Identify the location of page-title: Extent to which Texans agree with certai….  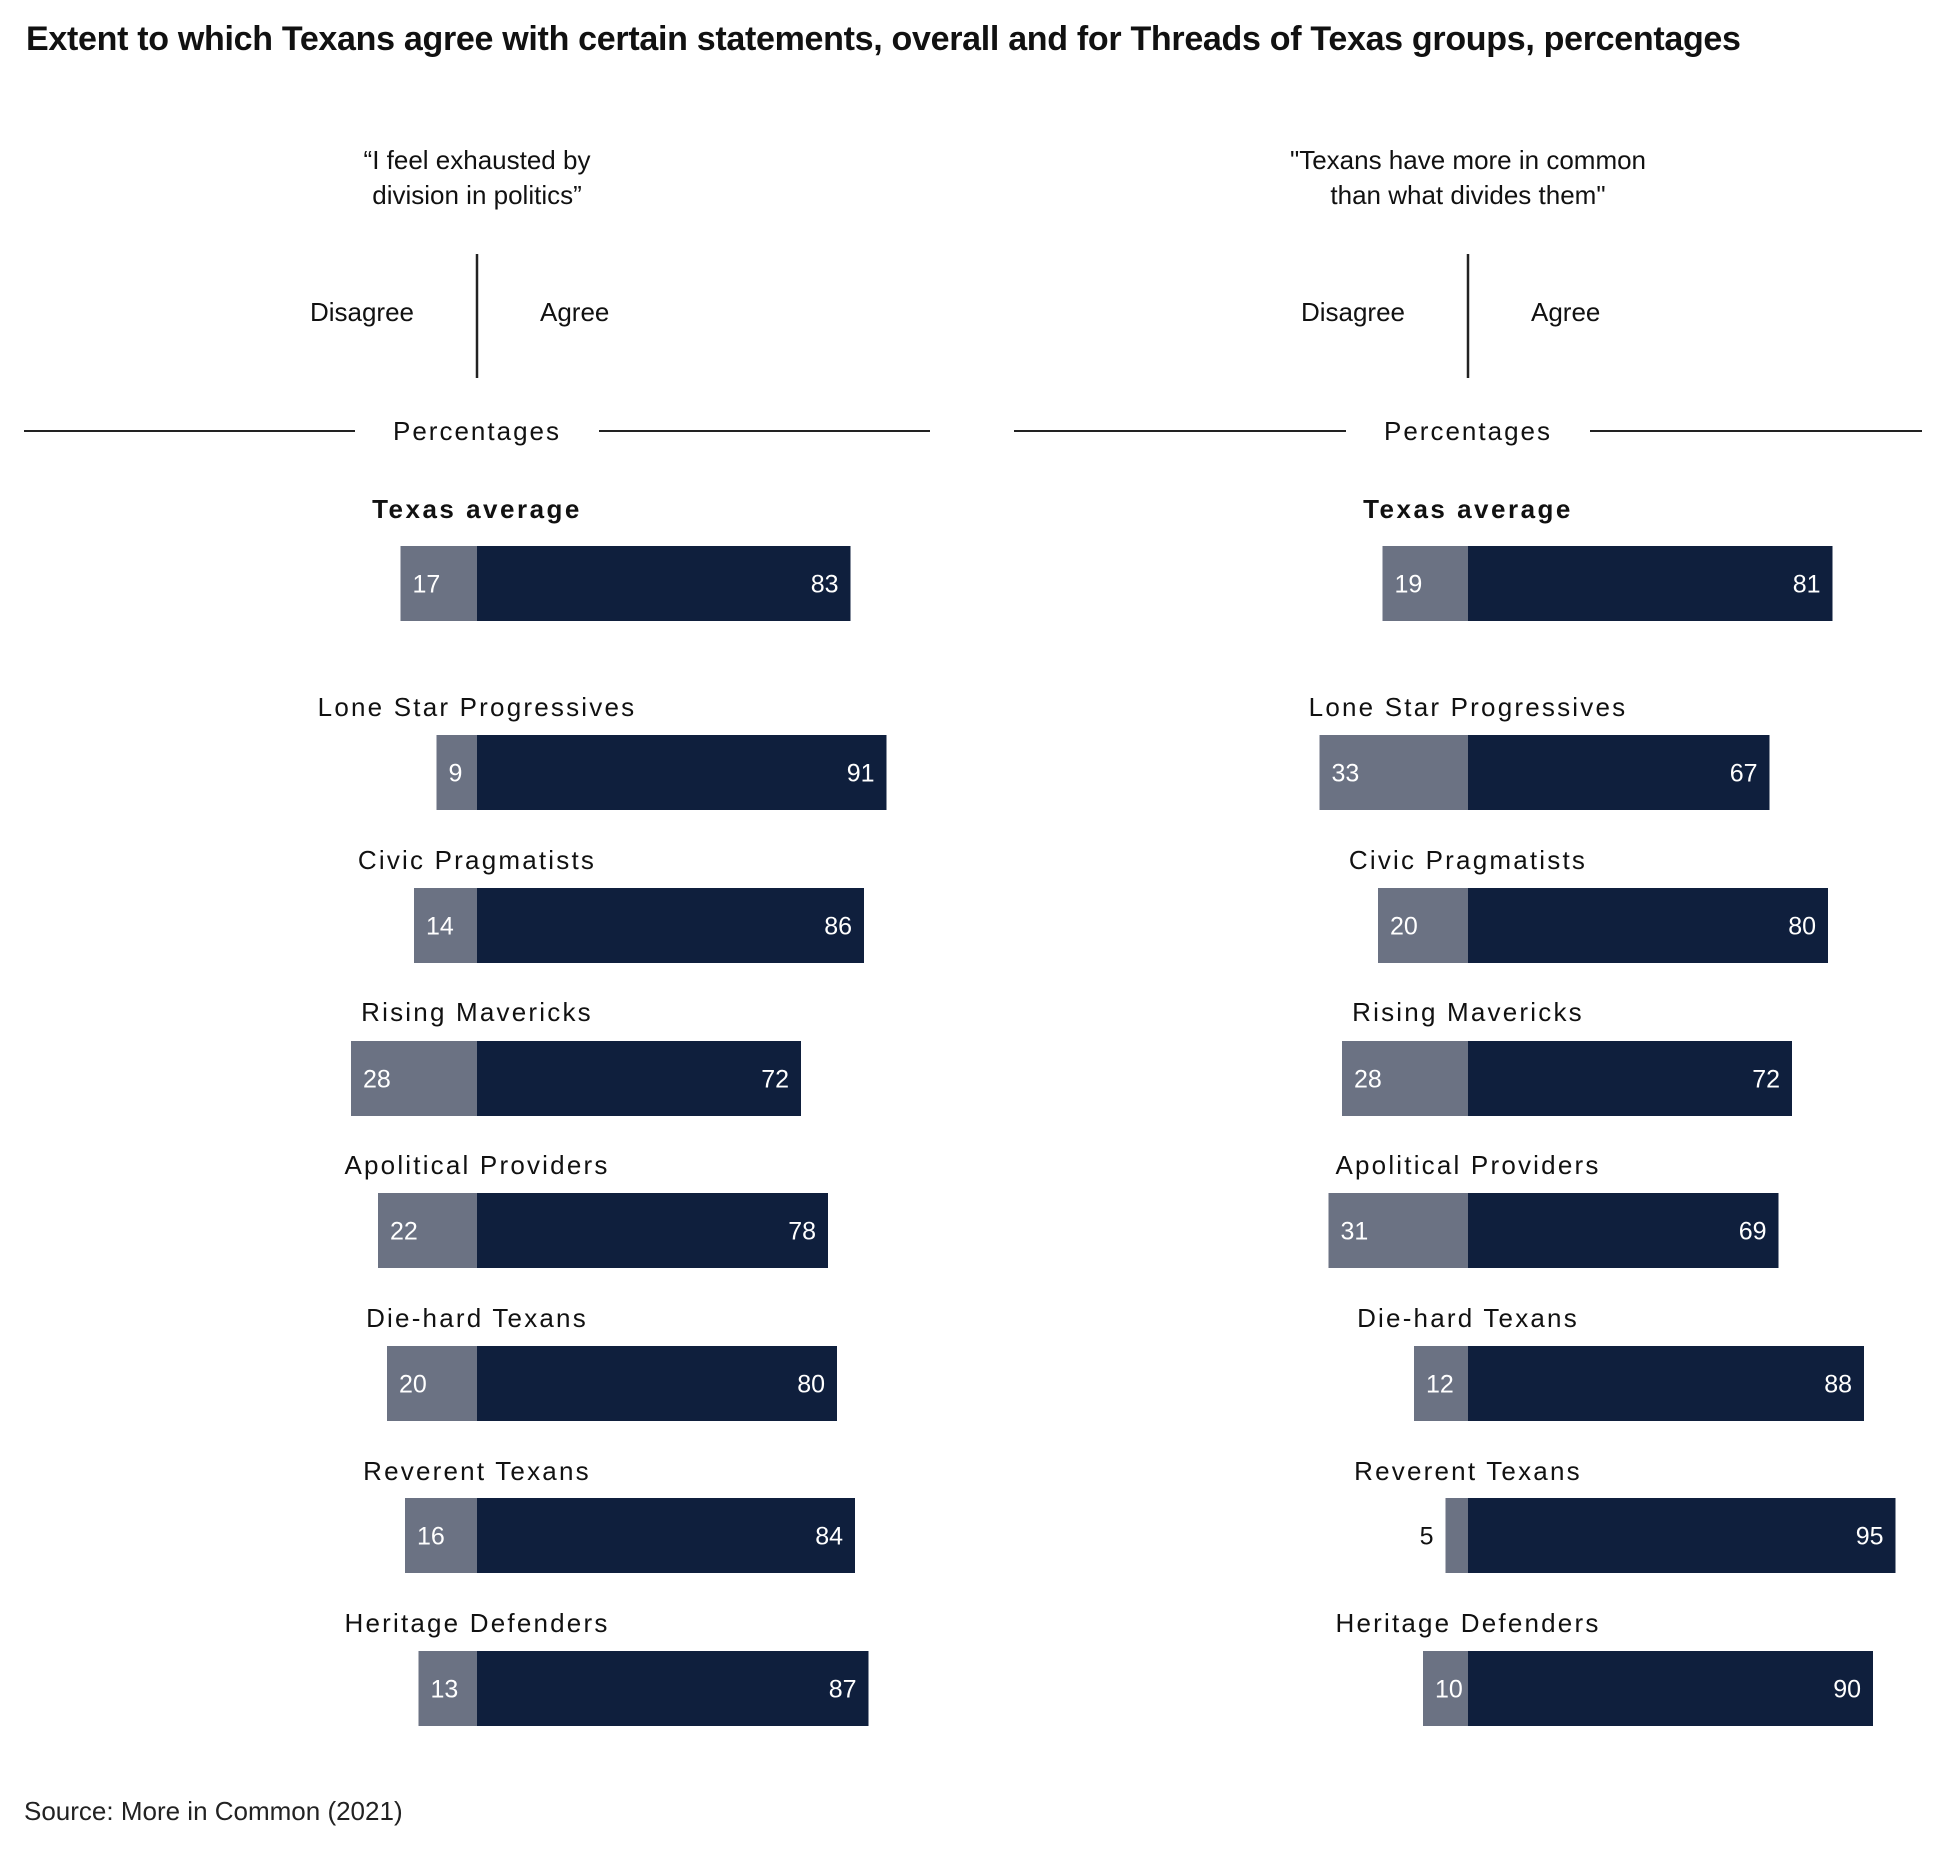
(883, 39).